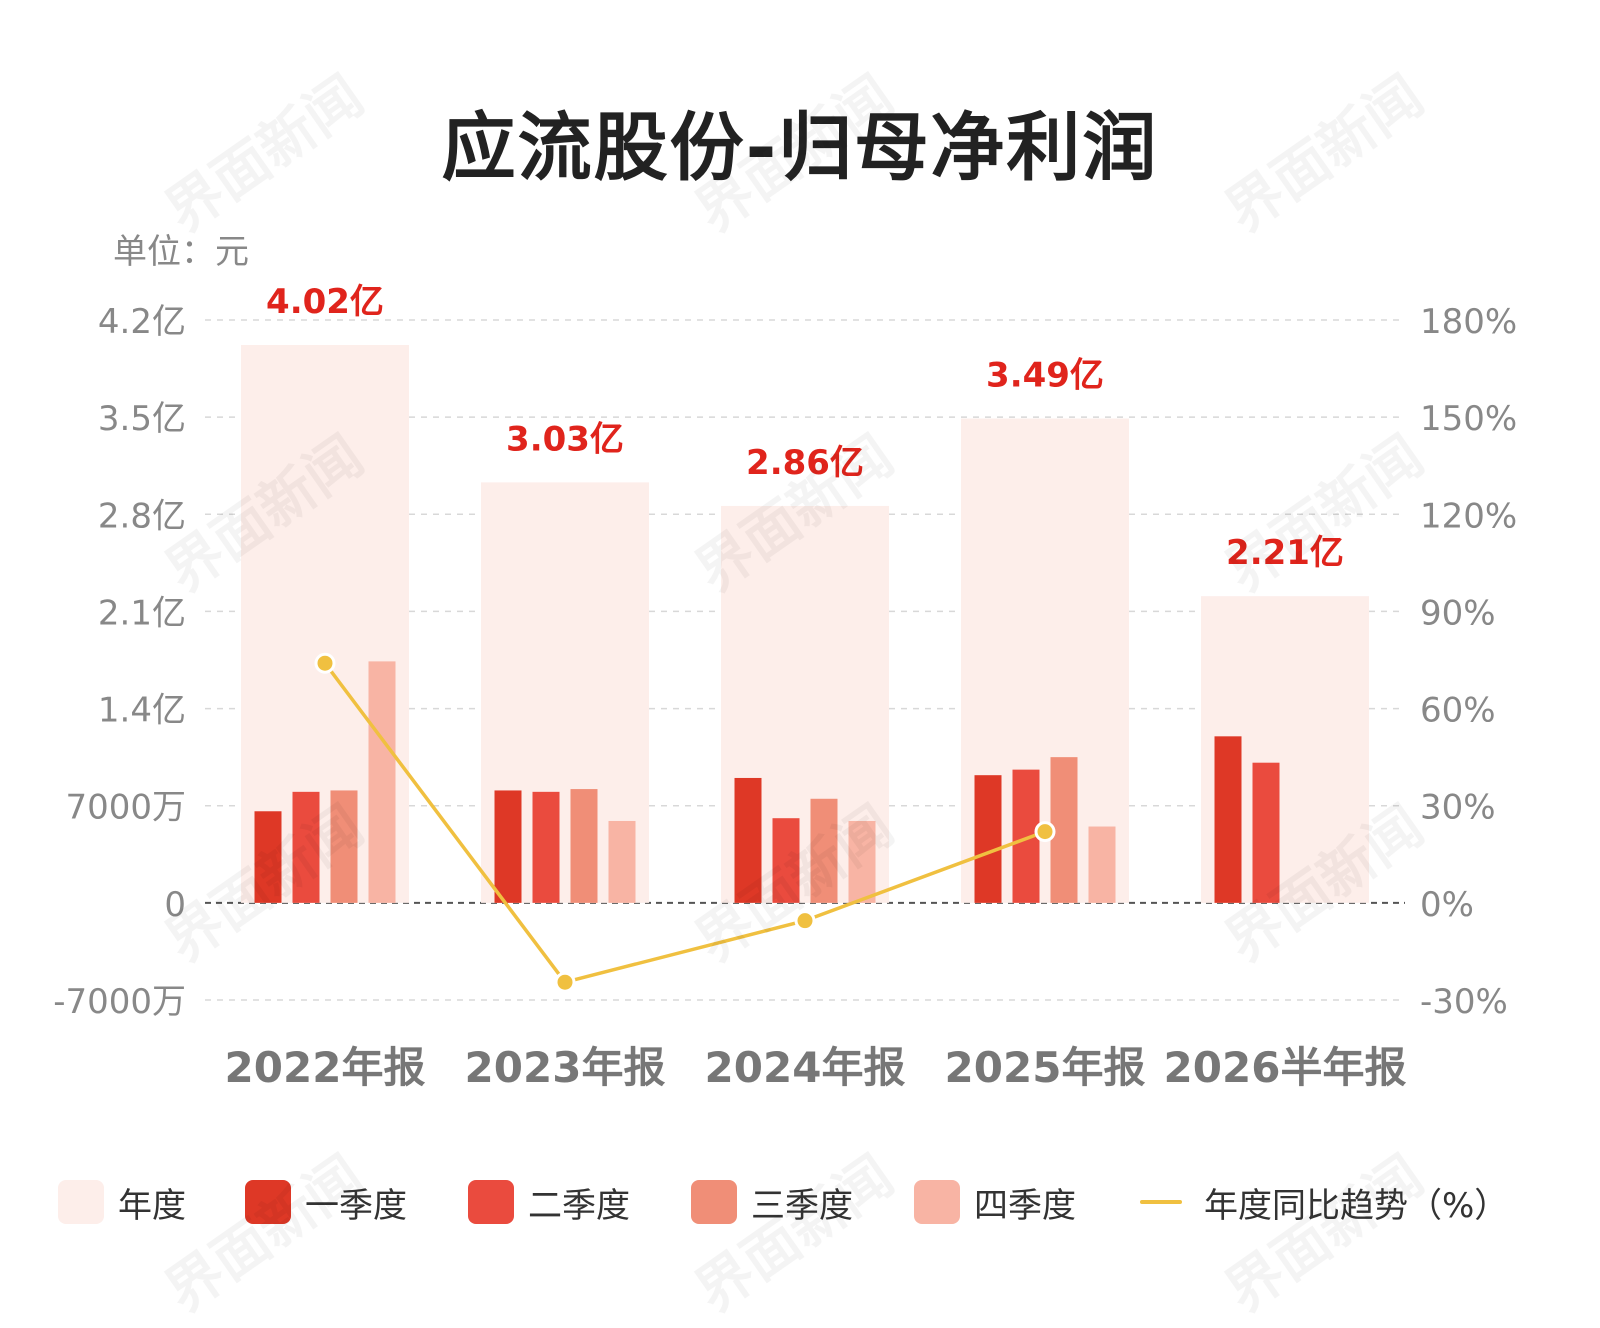 The image size is (1600, 1328). I want to click on legend-item: 年度同比趋势（%）, so click(1324, 1202).